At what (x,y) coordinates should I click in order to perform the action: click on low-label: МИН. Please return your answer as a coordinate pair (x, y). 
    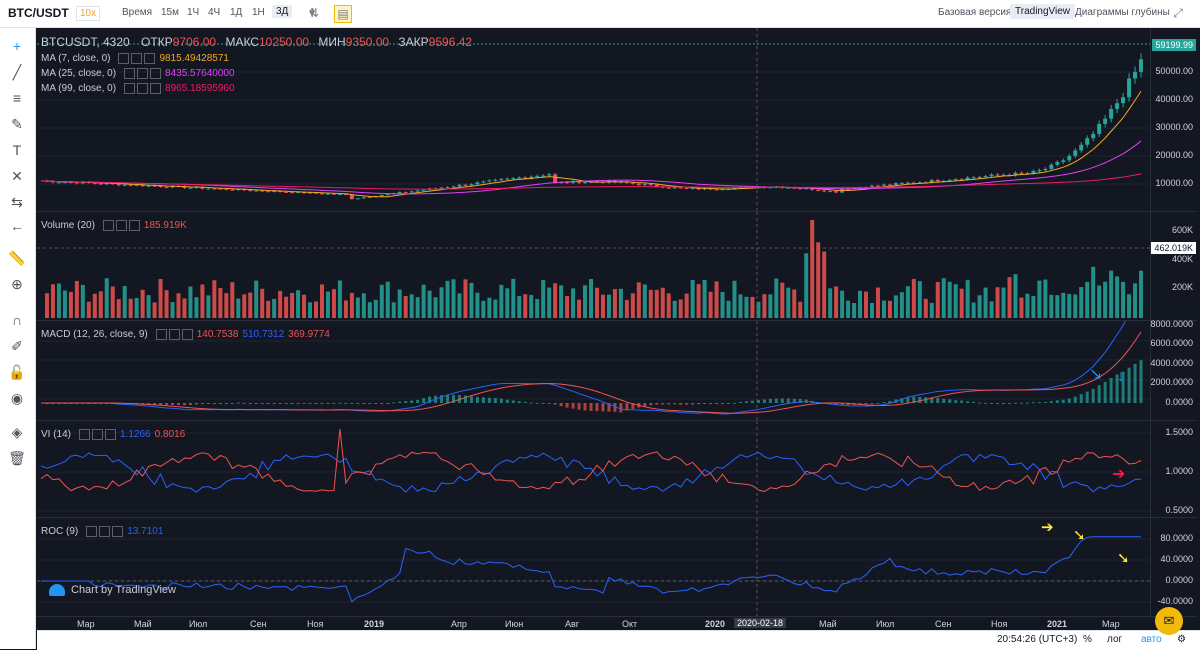
    Looking at the image, I should click on (332, 42).